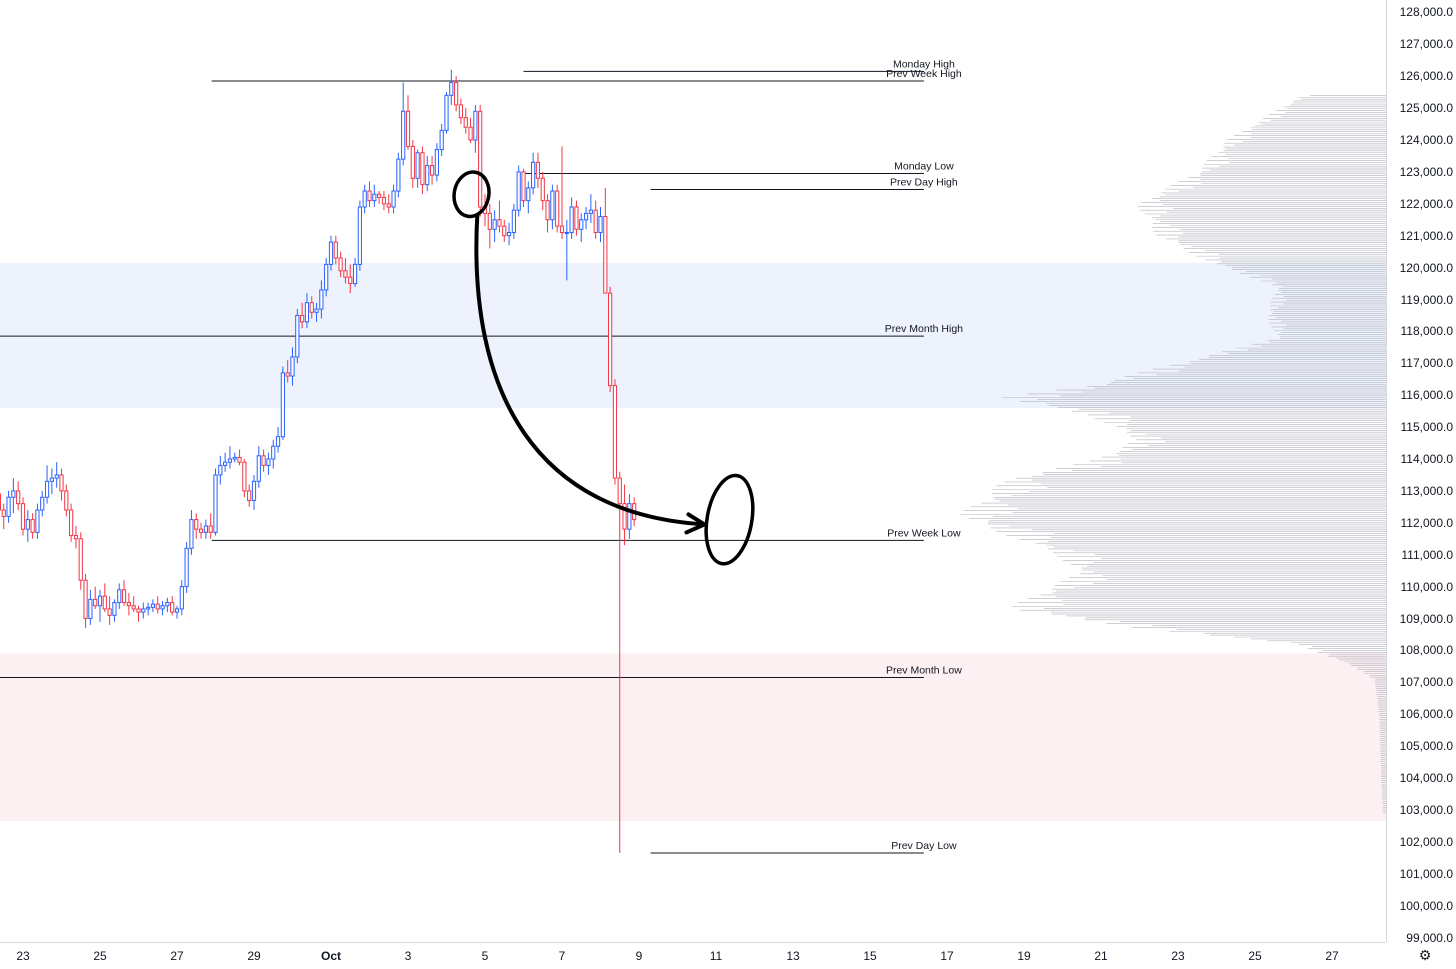 This screenshot has height=969, width=1456. I want to click on arrow-head, so click(695, 523).